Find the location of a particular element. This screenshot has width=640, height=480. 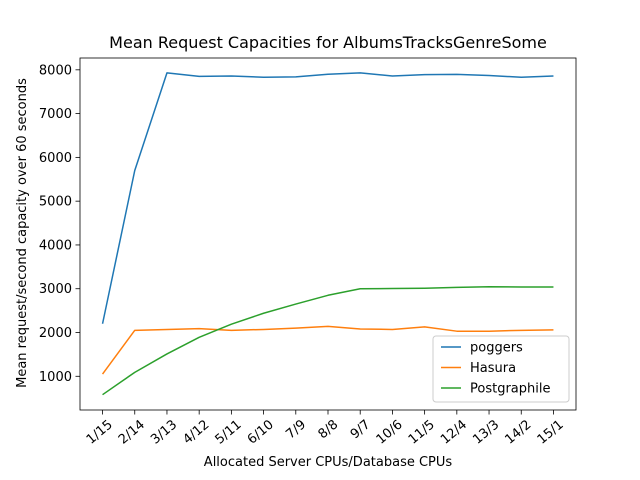

x-tick-label: 4/12 is located at coordinates (196, 432).